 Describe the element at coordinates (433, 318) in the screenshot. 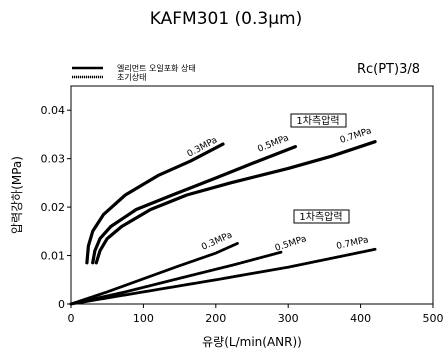

I see `x-tick-label: 500` at that location.